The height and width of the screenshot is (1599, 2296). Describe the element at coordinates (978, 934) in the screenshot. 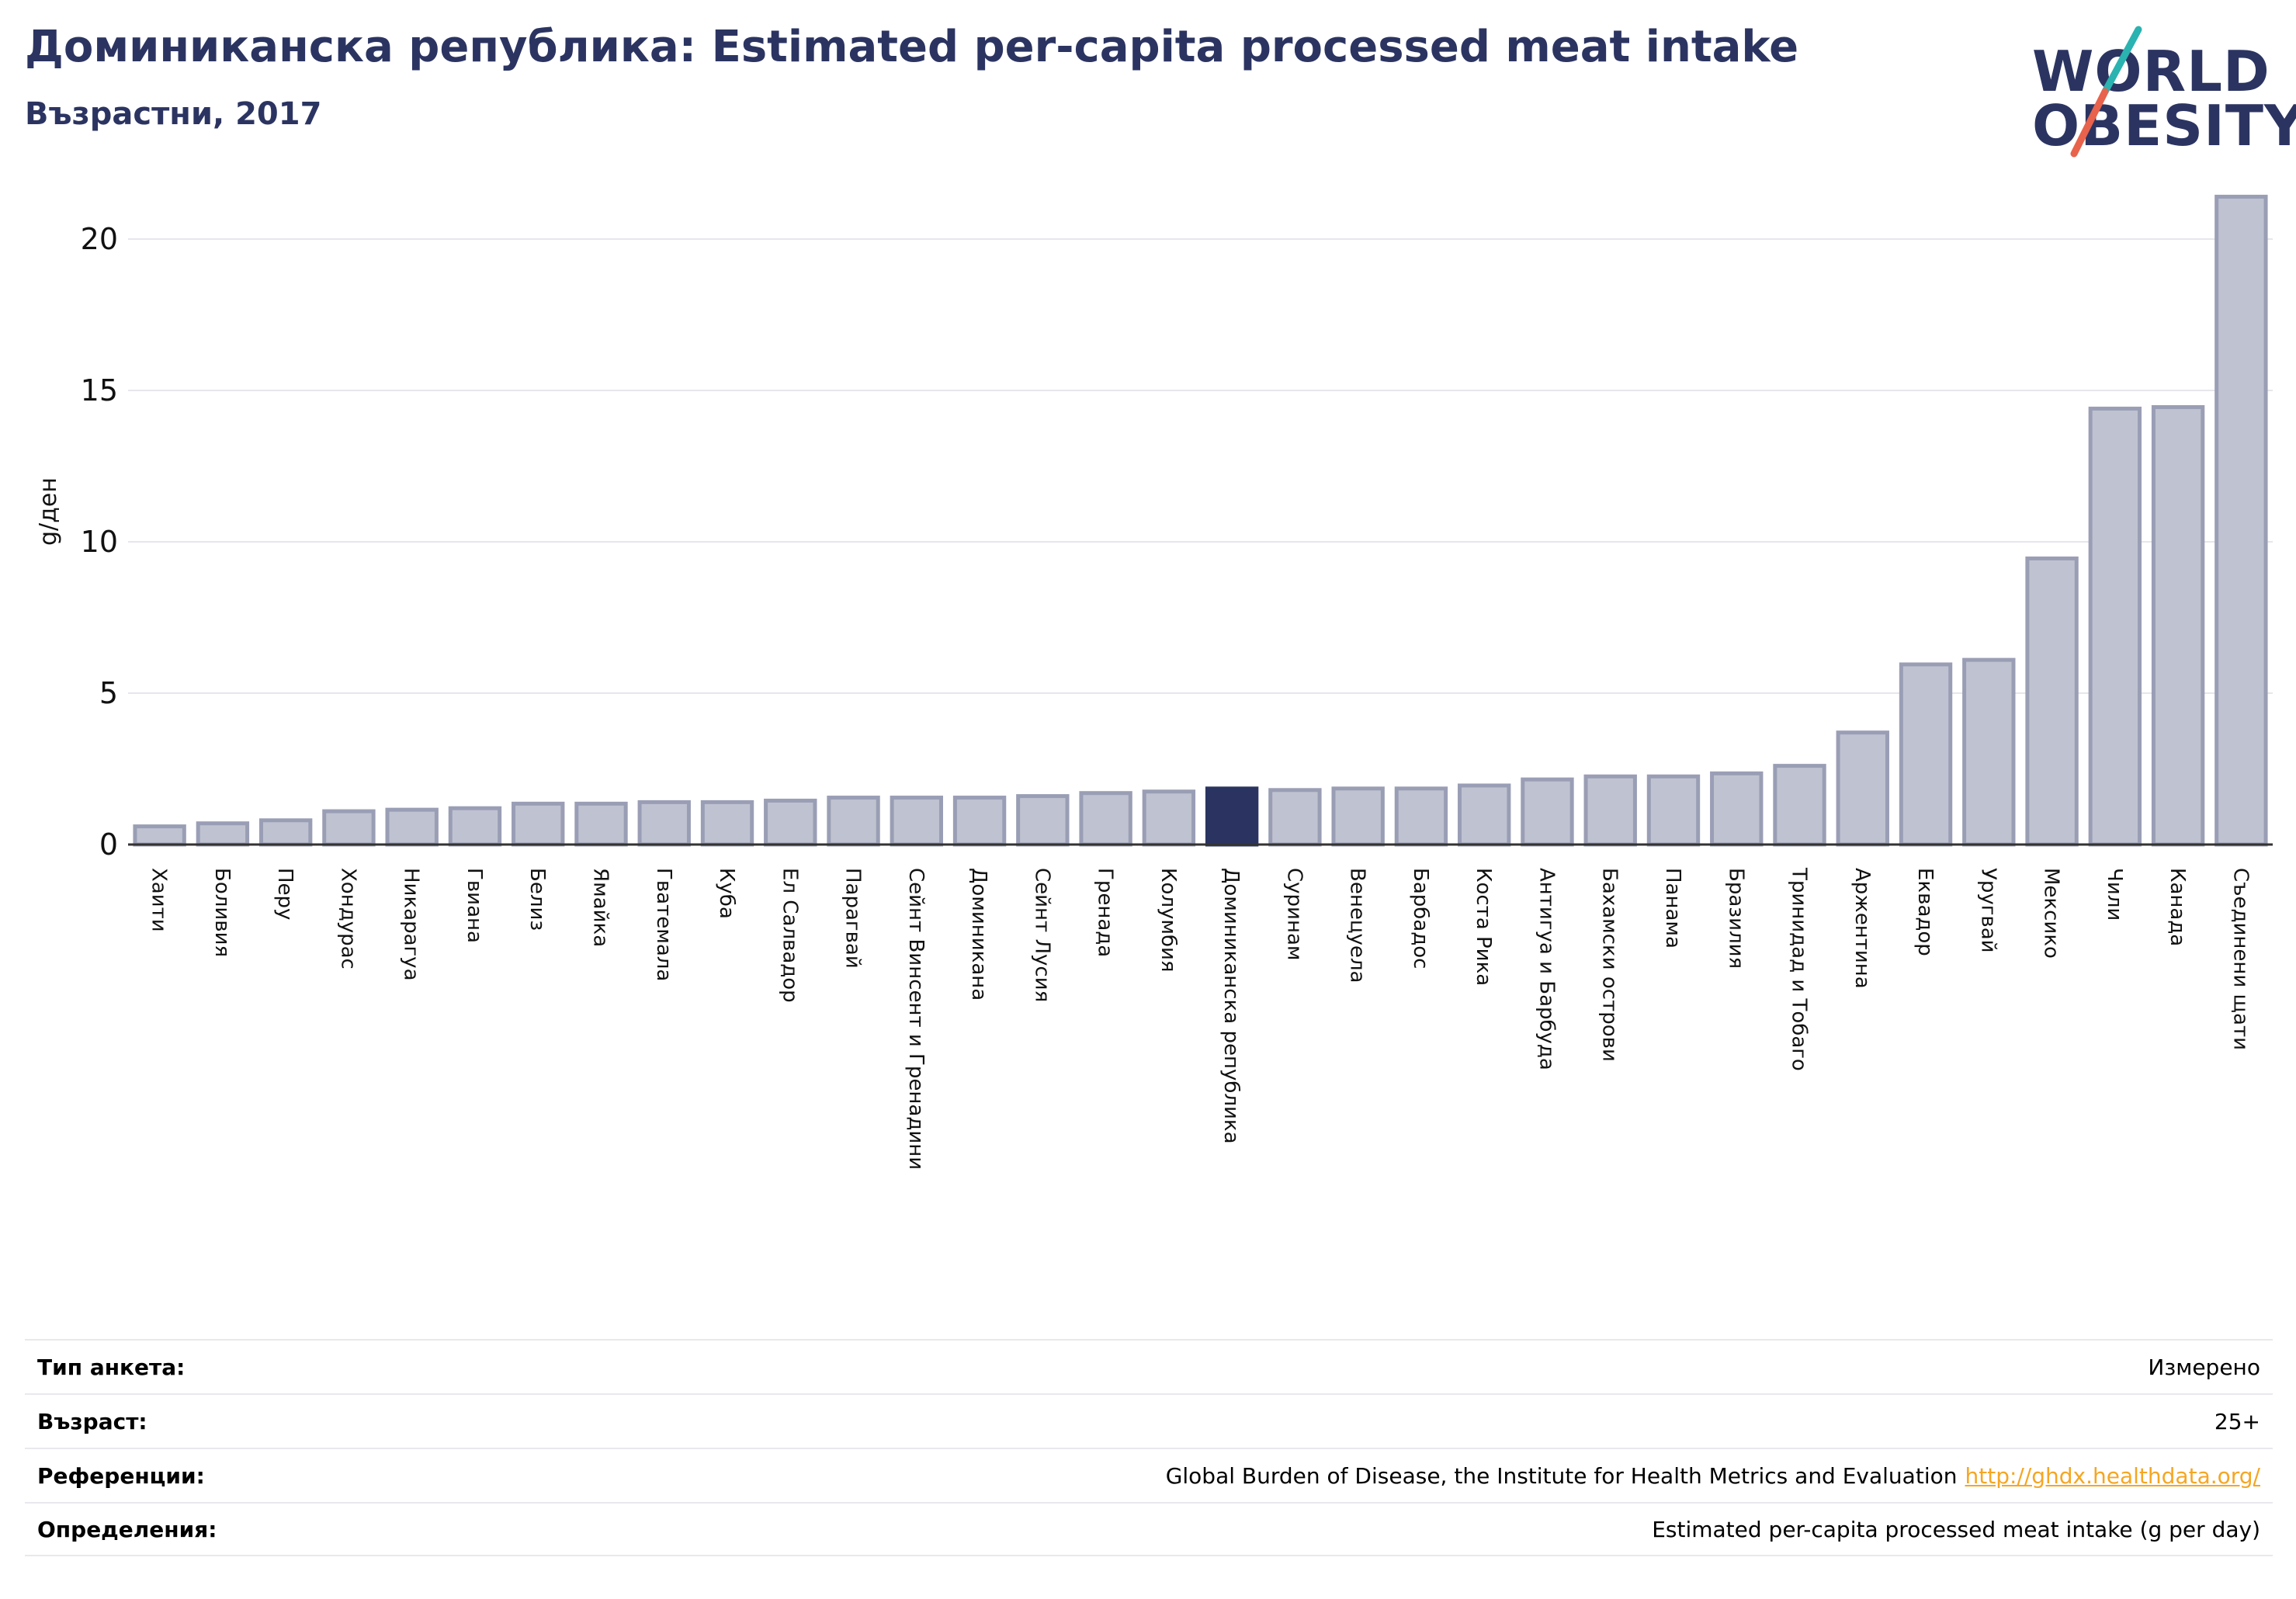

I see `x-tick-label: Доминикана` at that location.